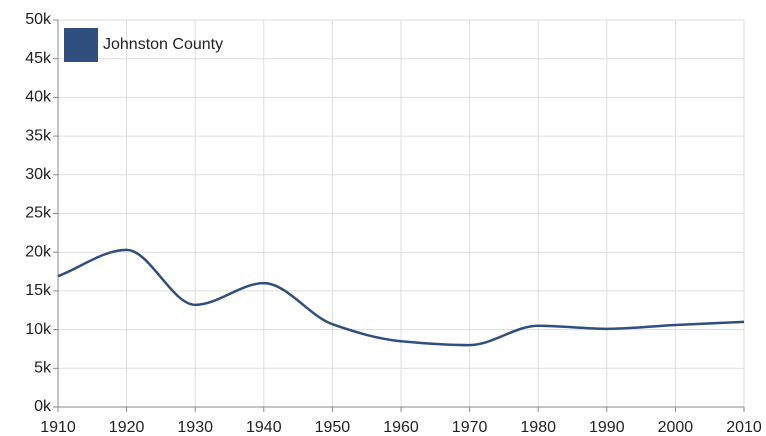 The width and height of the screenshot is (766, 436). I want to click on legend-swatch, so click(81, 45).